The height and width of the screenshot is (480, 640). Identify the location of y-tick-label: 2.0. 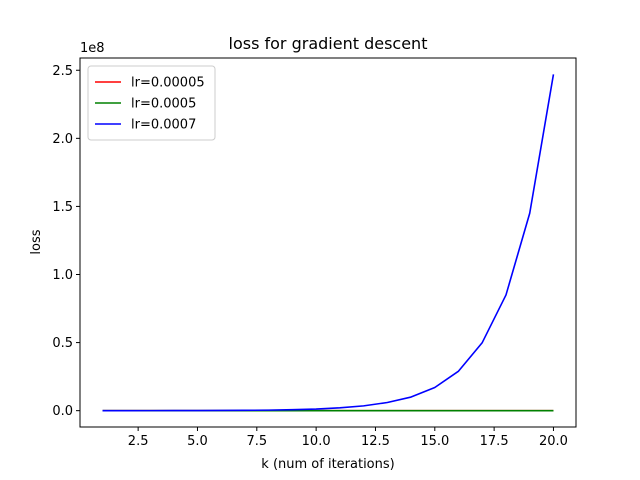
(62, 139).